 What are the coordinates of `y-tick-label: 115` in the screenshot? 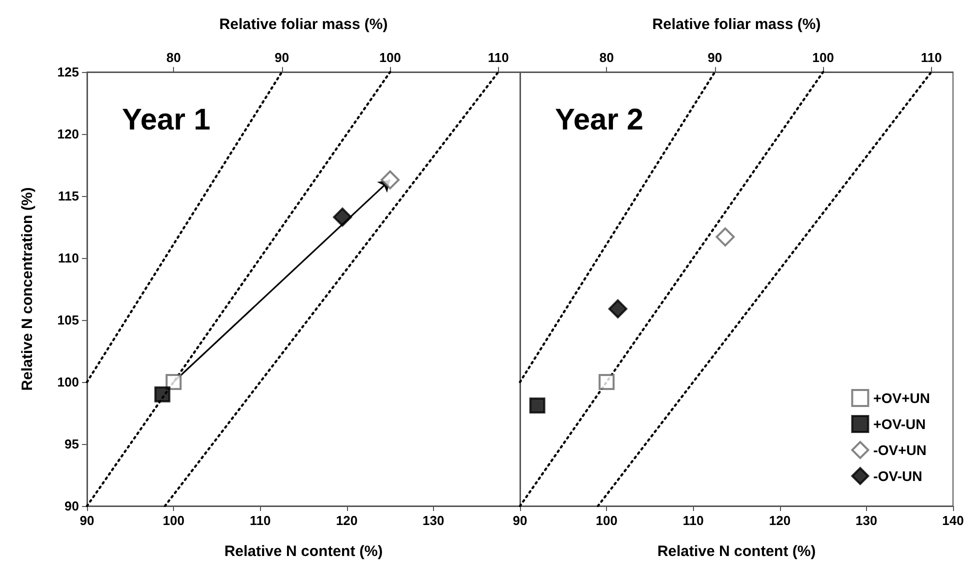 It's located at (68, 196).